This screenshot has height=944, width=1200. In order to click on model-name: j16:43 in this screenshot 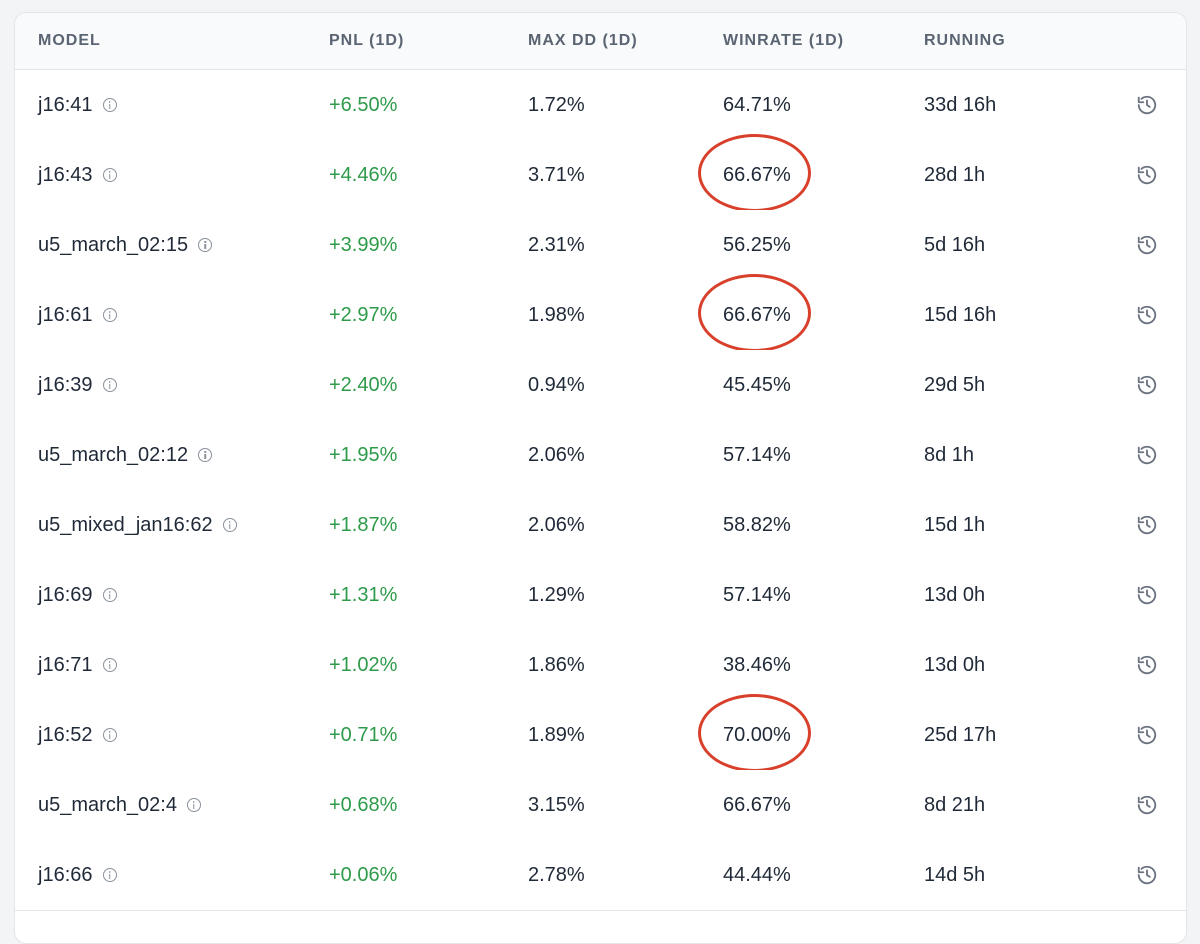, I will do `click(65, 175)`.